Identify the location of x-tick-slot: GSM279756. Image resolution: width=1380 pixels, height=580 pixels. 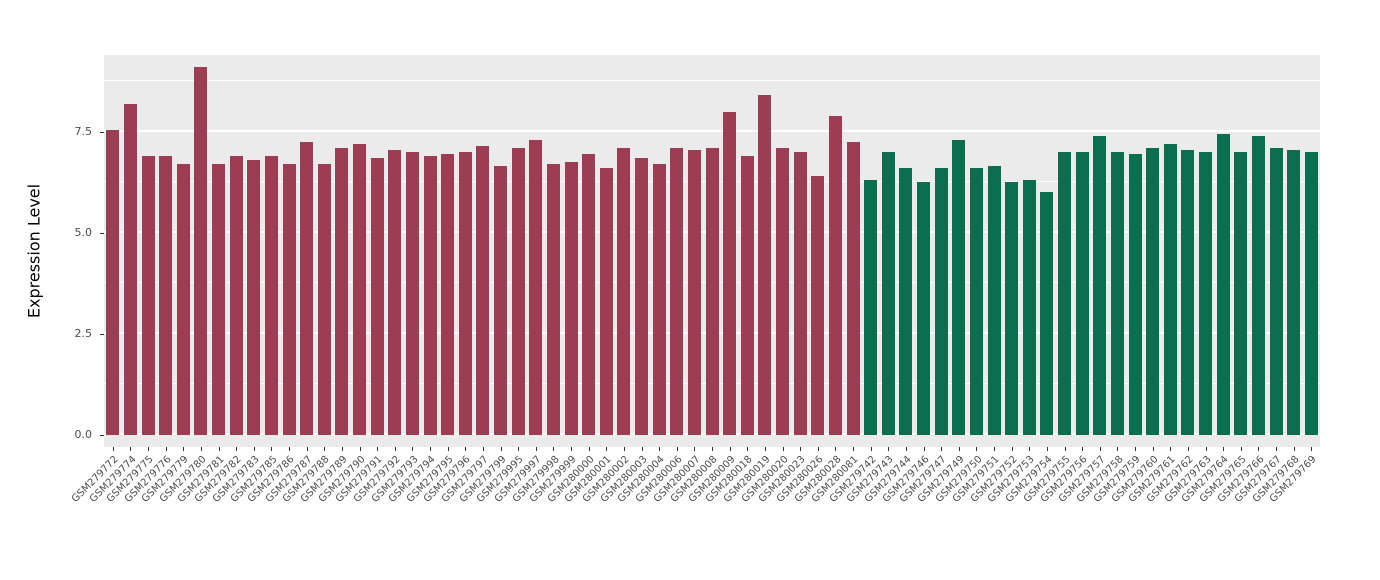
(1065, 507).